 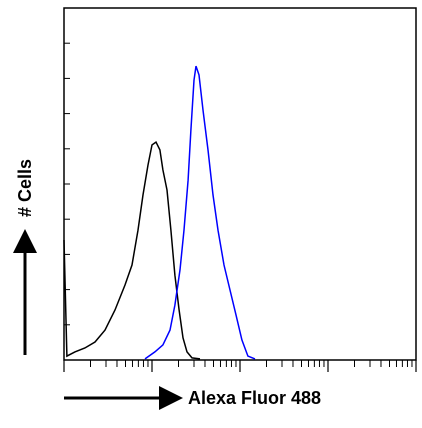 What do you see at coordinates (25, 188) in the screenshot?
I see `y-axis-label: # Cells` at bounding box center [25, 188].